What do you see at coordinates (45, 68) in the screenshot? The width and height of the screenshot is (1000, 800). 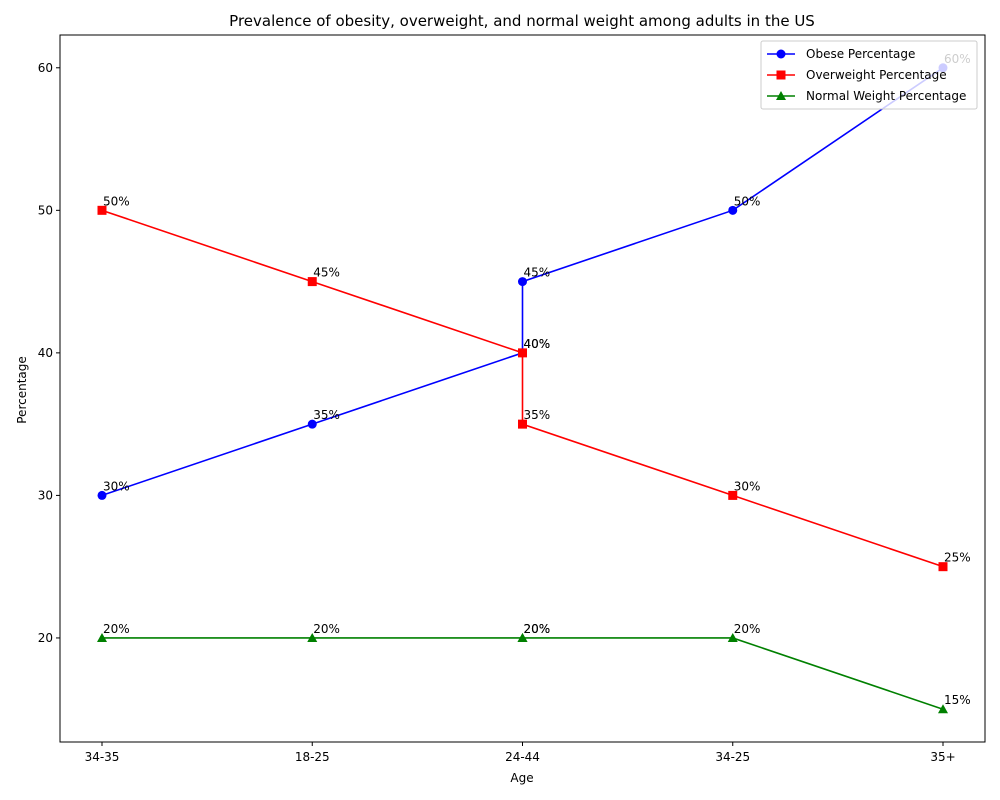 I see `y-tick-label: 60` at bounding box center [45, 68].